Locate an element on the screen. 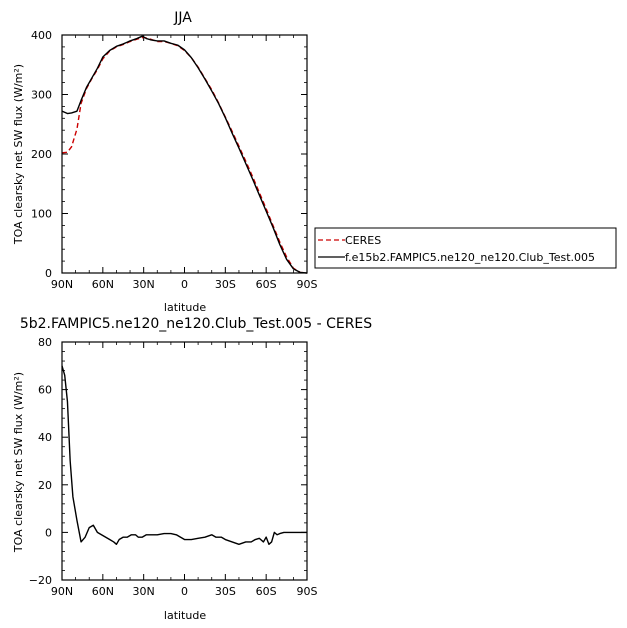  bottom-x-tick-label: 90N is located at coordinates (62, 591).